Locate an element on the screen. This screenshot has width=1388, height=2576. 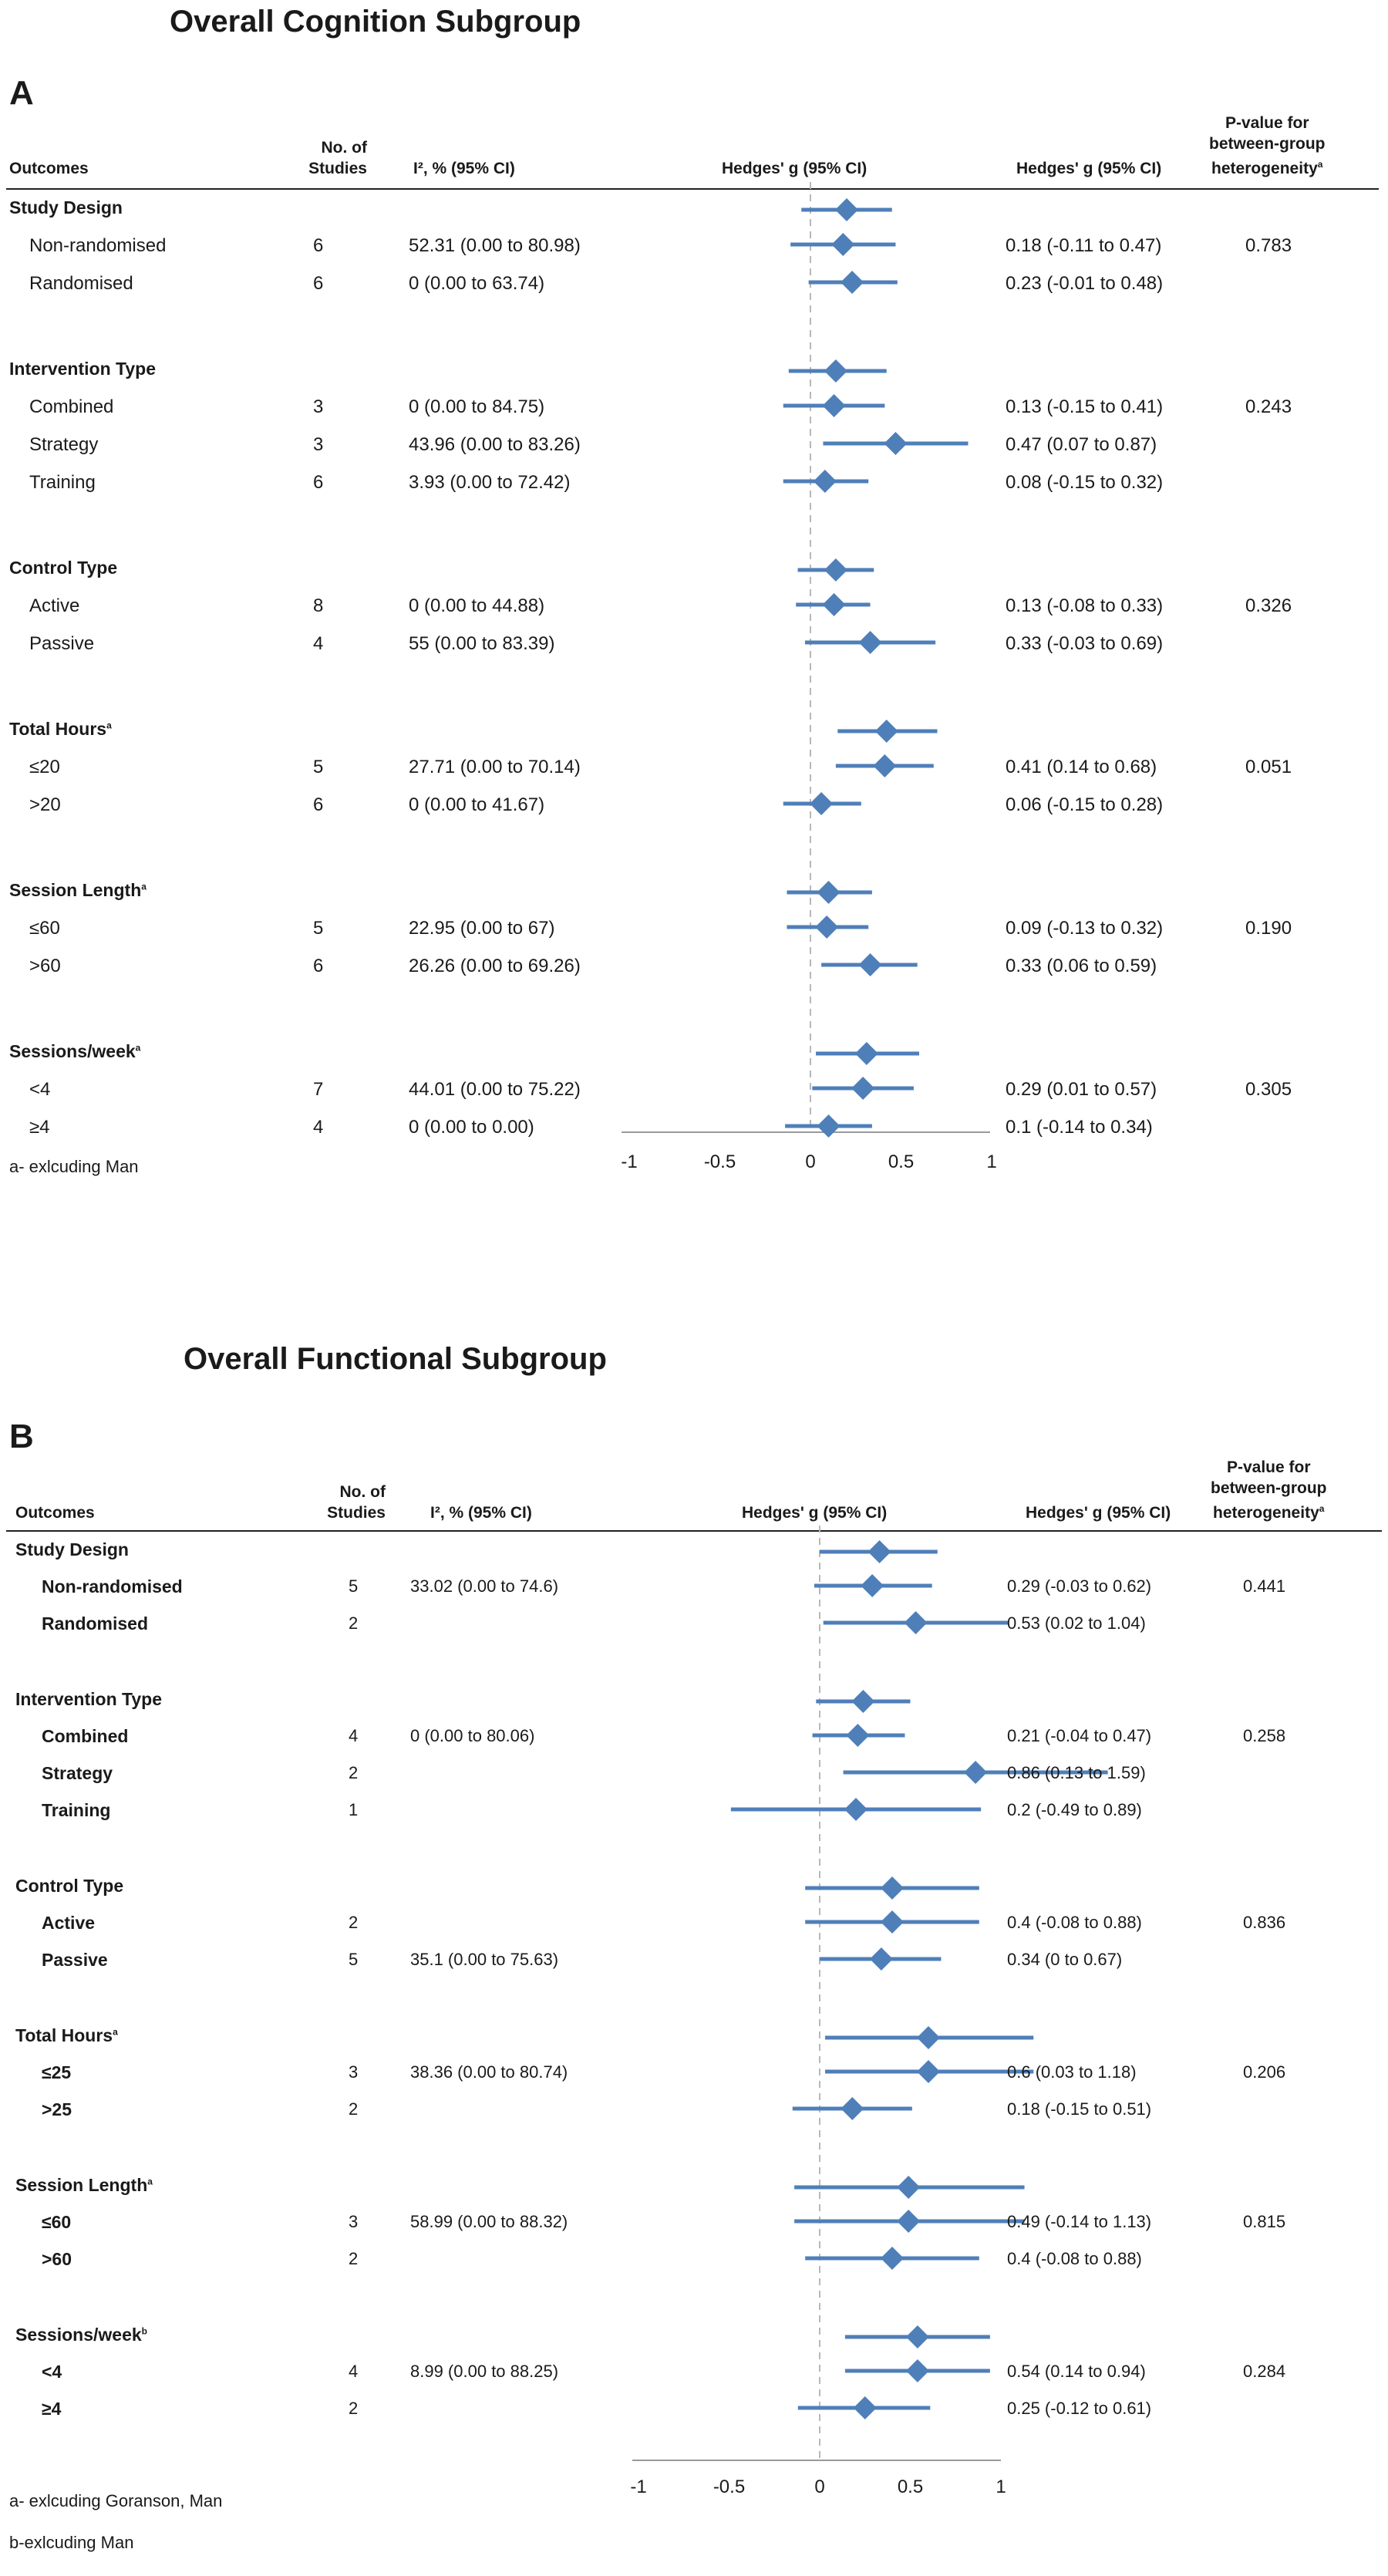
col-header-studies-text: Studies is located at coordinates (337, 168).